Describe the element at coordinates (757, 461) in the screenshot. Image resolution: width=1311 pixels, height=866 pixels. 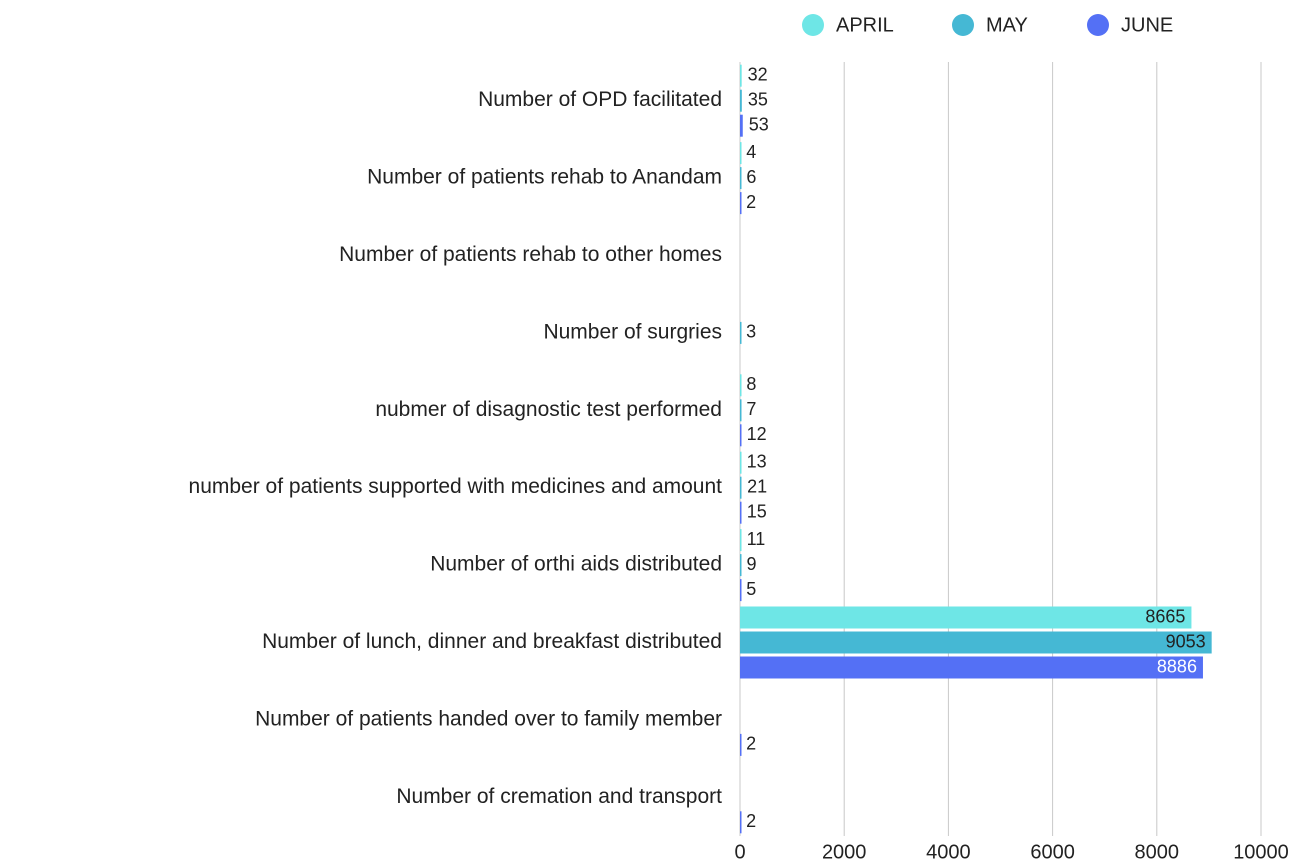
I see `value-label: 13` at that location.